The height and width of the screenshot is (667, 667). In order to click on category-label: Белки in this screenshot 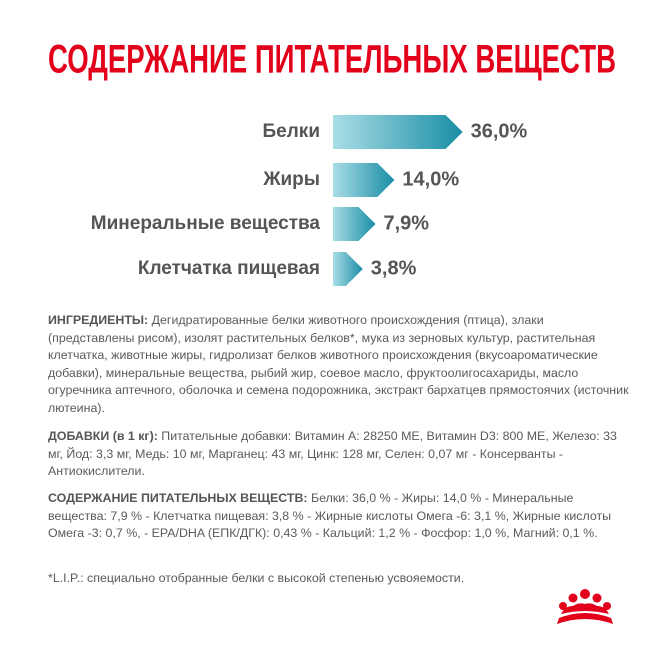, I will do `click(291, 131)`.